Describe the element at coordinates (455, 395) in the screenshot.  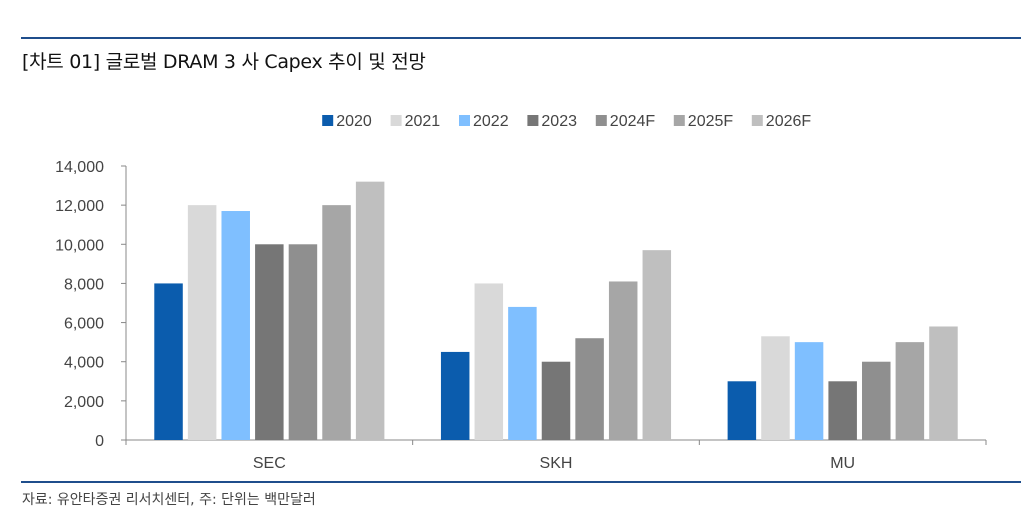
I see `bar-skh-2020` at that location.